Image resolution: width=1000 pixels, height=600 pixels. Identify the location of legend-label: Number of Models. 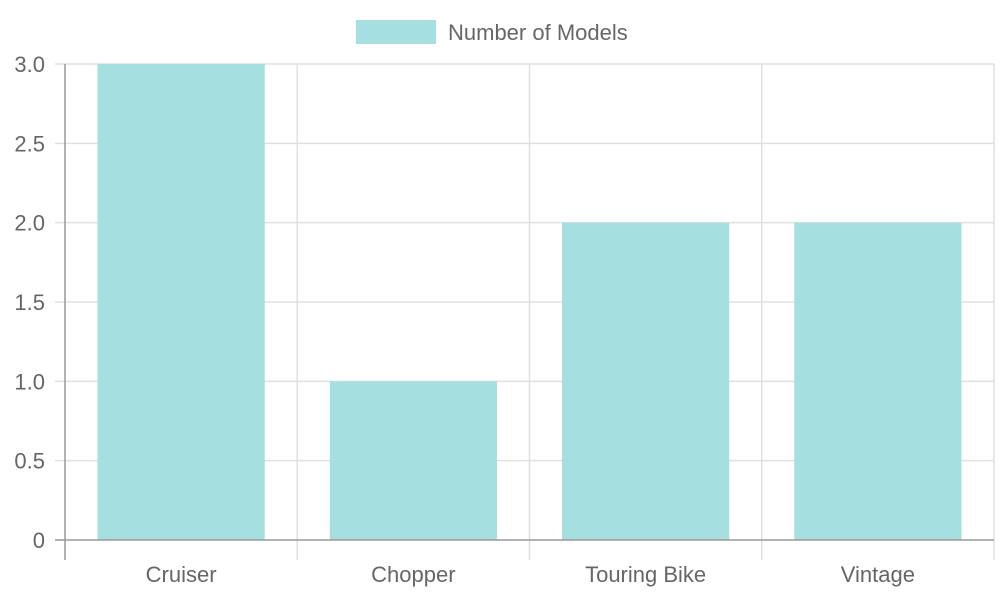
(538, 32).